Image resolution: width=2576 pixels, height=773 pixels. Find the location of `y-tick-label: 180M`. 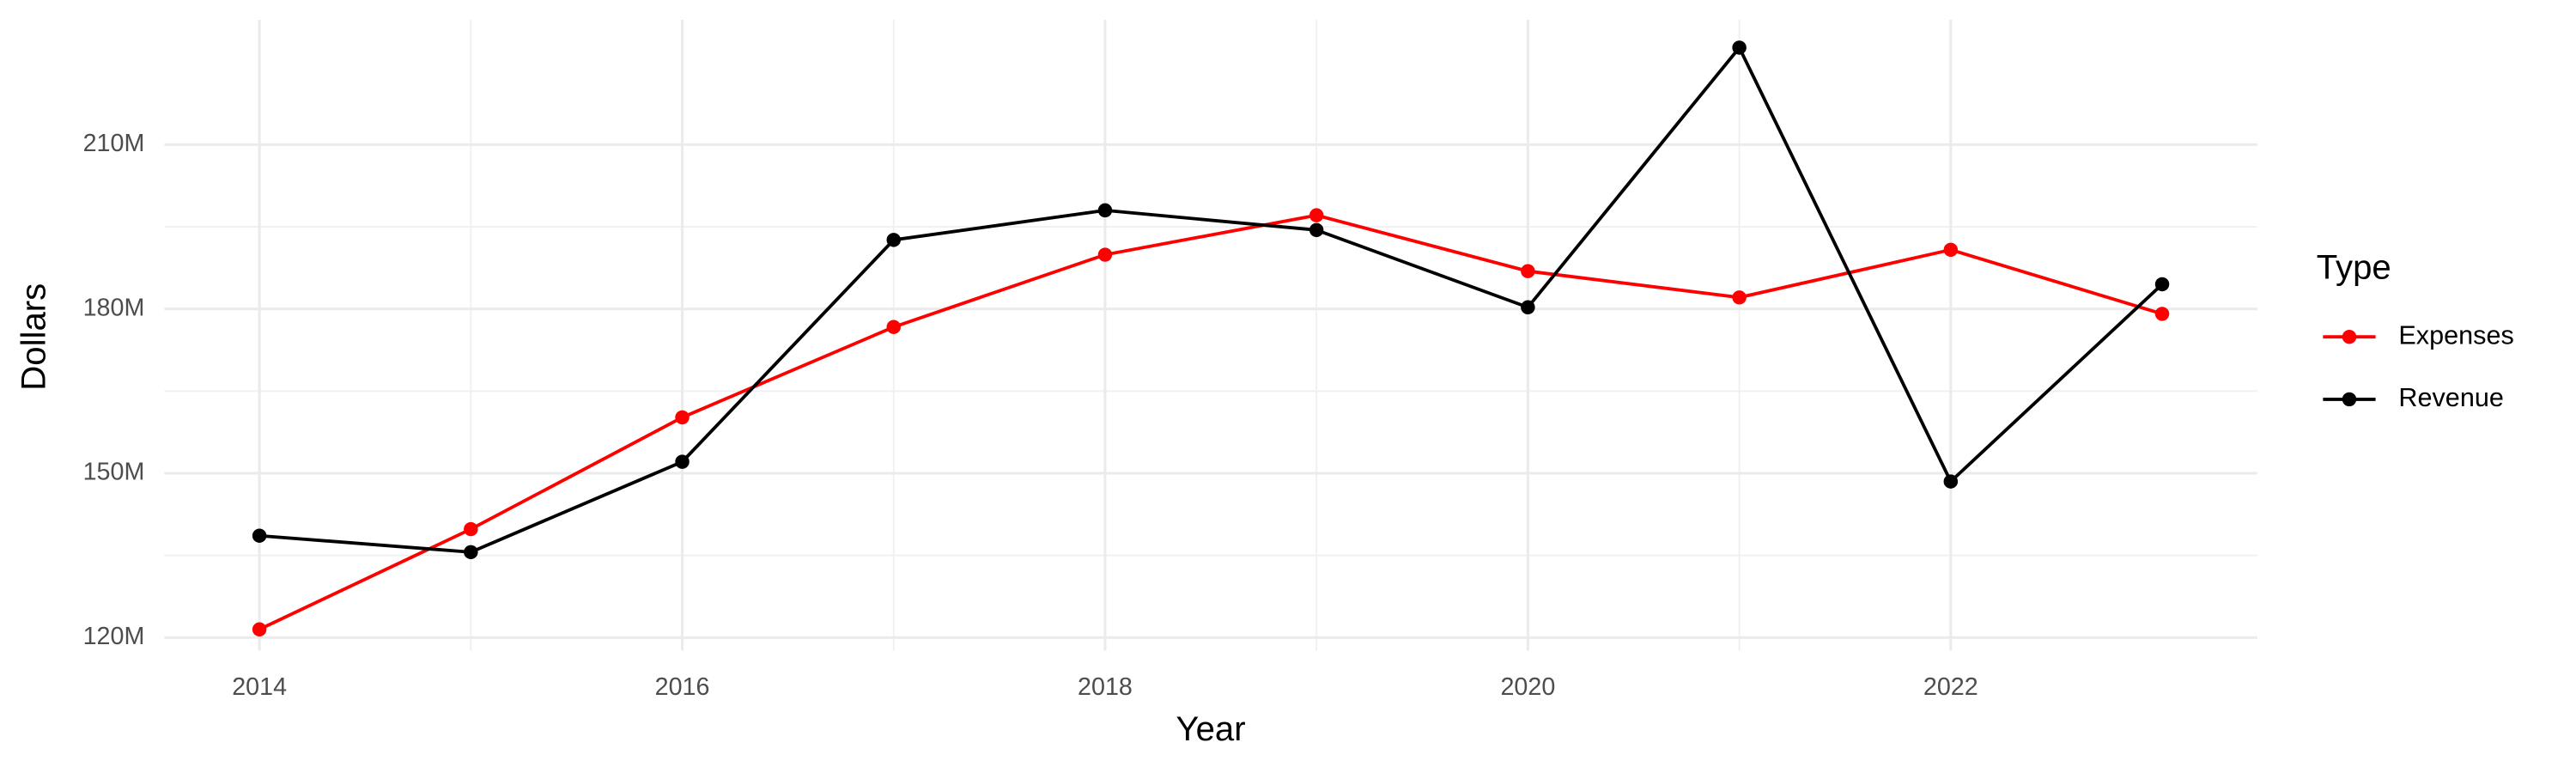

y-tick-label: 180M is located at coordinates (114, 307).